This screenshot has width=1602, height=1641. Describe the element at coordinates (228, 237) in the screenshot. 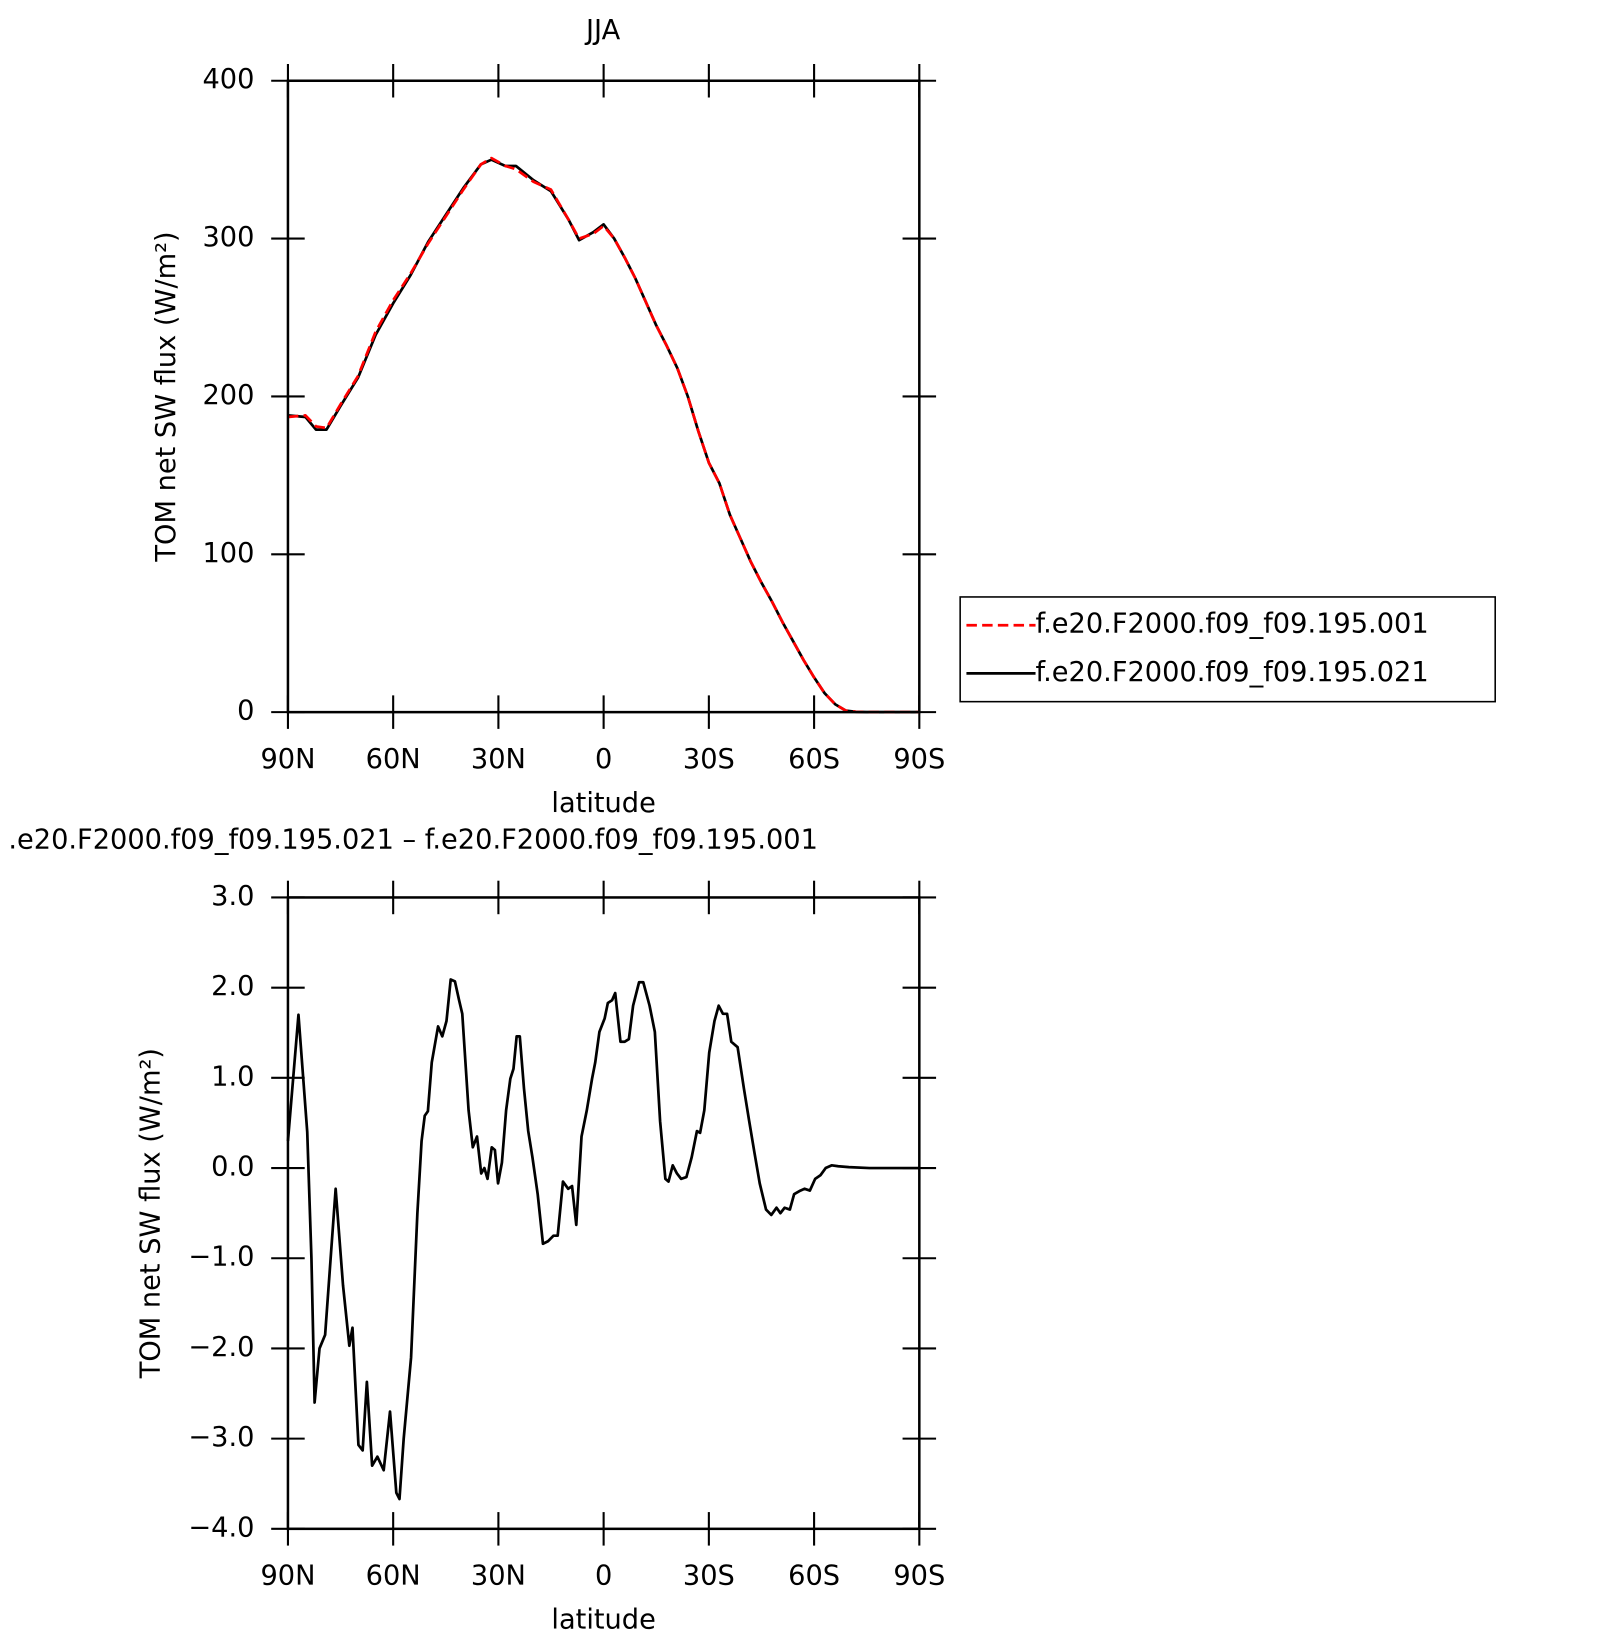

I see `y-tick-label: 300` at that location.